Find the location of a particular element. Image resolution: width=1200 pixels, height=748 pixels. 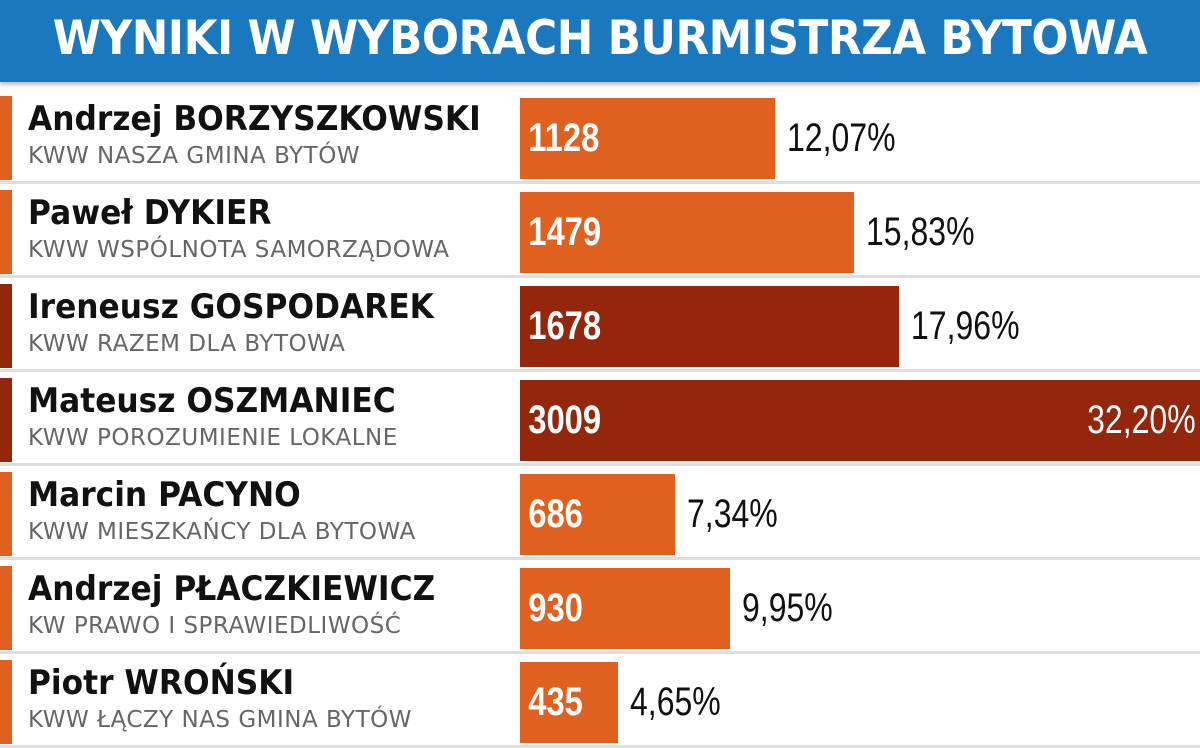

percent-label: 15,83% is located at coordinates (920, 232).